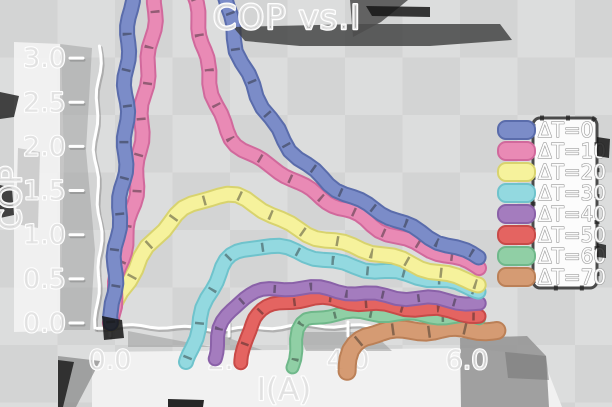 The height and width of the screenshot is (407, 612). What do you see at coordinates (44, 146) in the screenshot?
I see `y-tick-label: 2.0` at bounding box center [44, 146].